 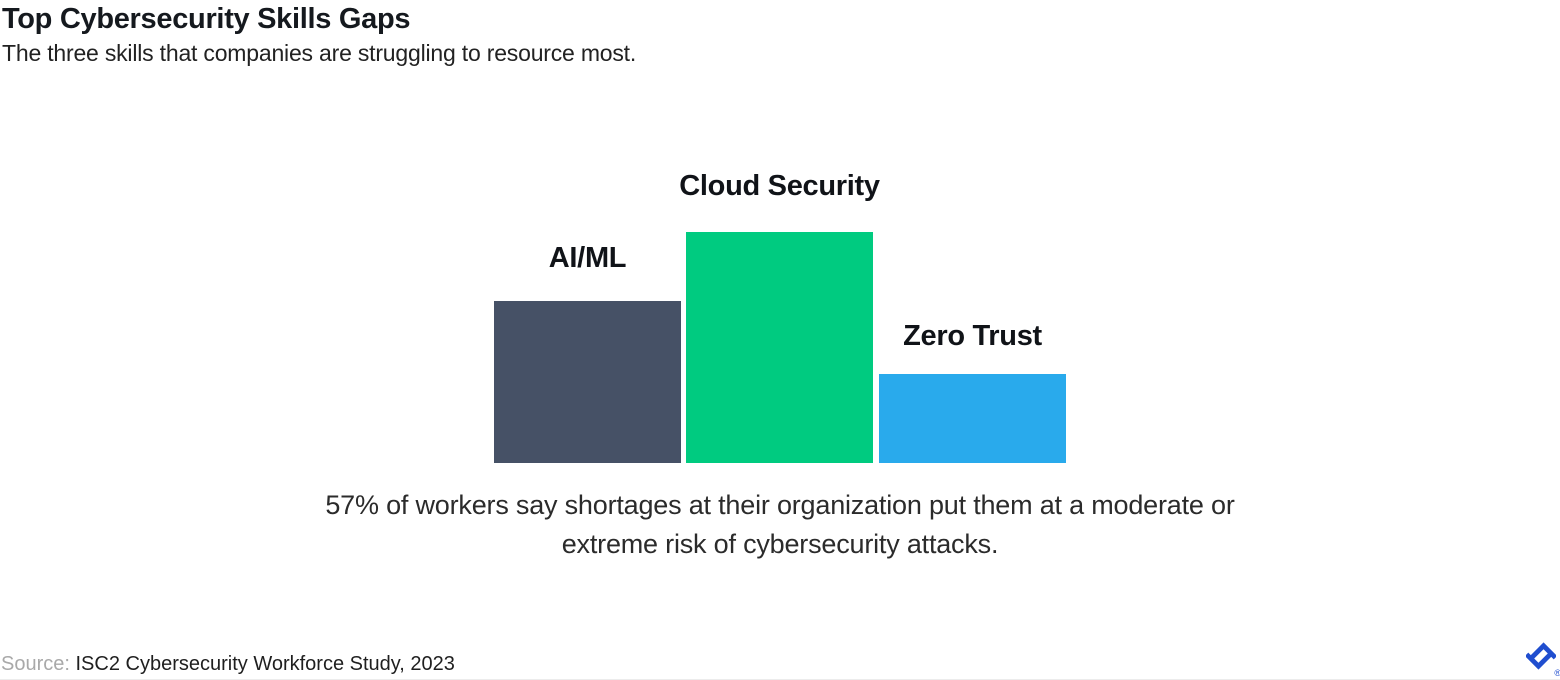 What do you see at coordinates (587, 382) in the screenshot?
I see `bar-ai-ml` at bounding box center [587, 382].